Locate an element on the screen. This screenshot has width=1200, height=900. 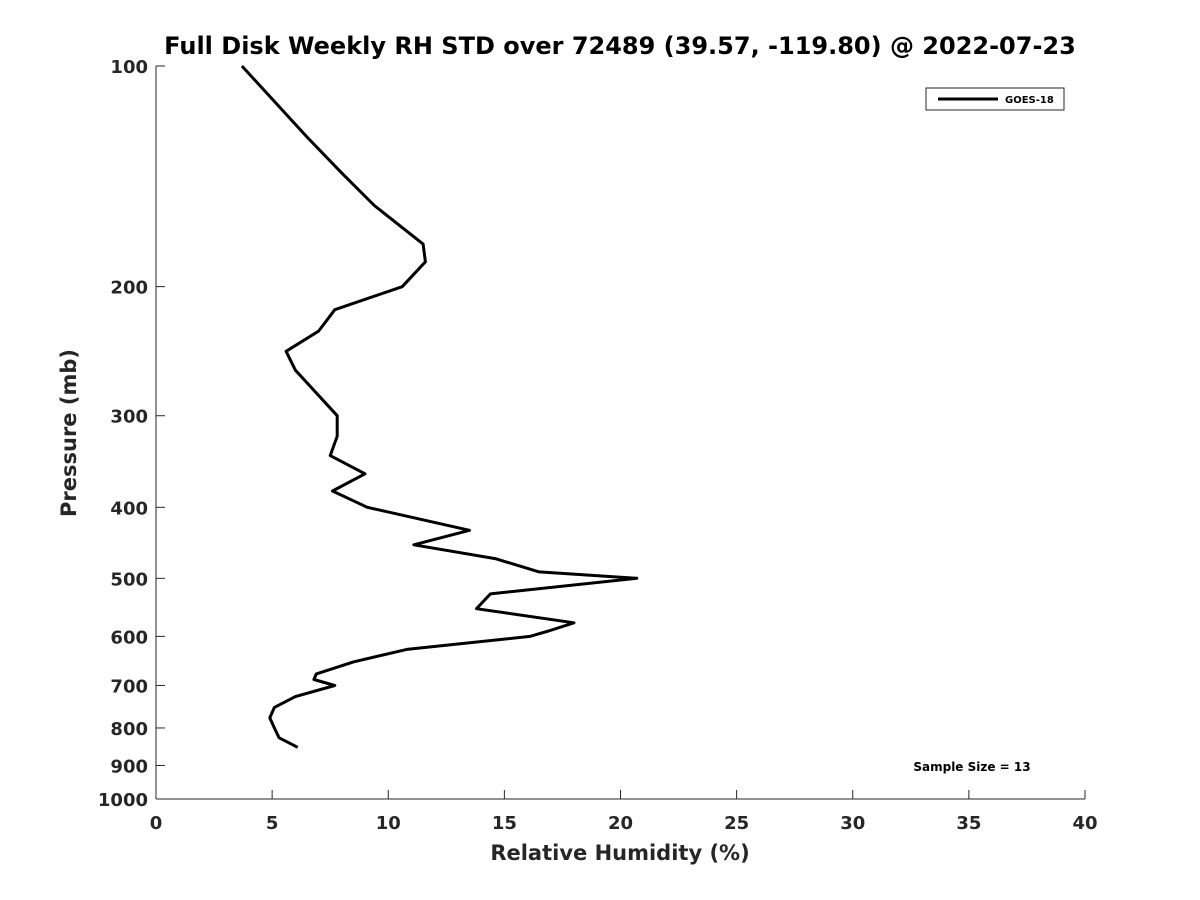
y-tick-label: 800 is located at coordinates (129, 729).